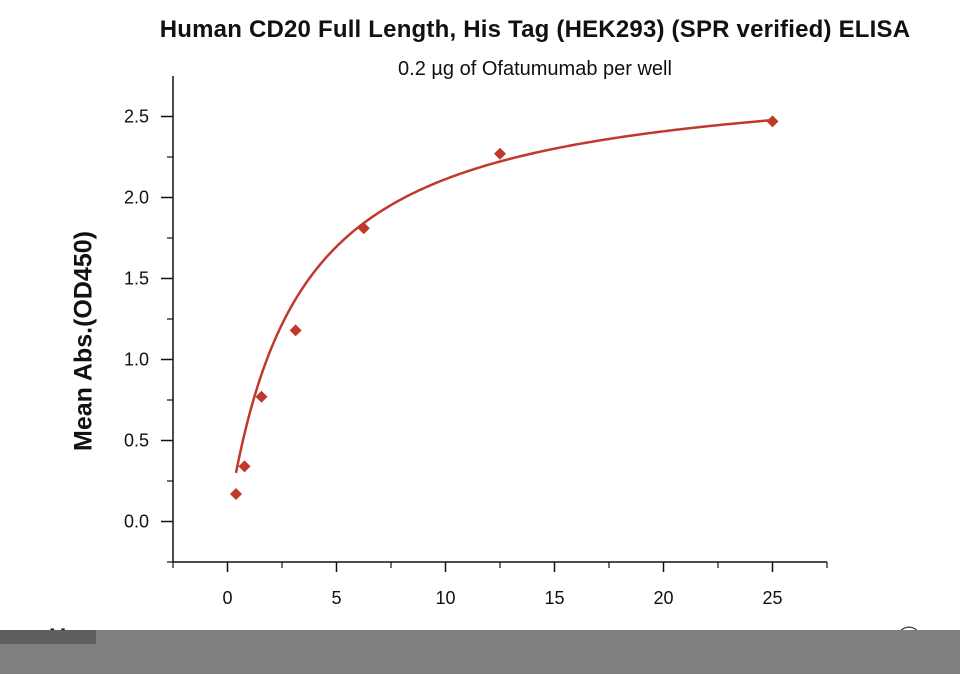  I want to click on y-tick-label: 1.0, so click(136, 360).